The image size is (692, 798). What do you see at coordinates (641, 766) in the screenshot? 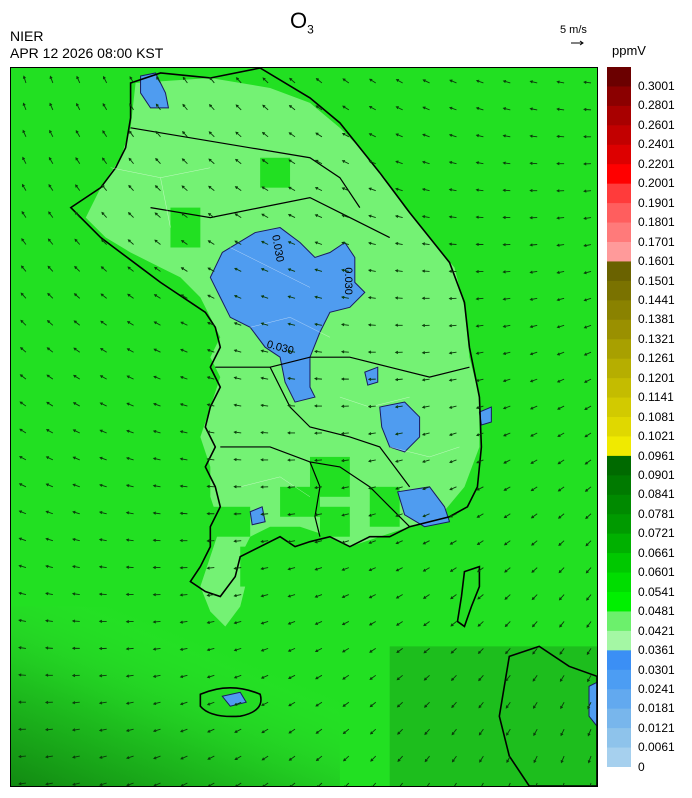
I see `legend-label: 0` at bounding box center [641, 766].